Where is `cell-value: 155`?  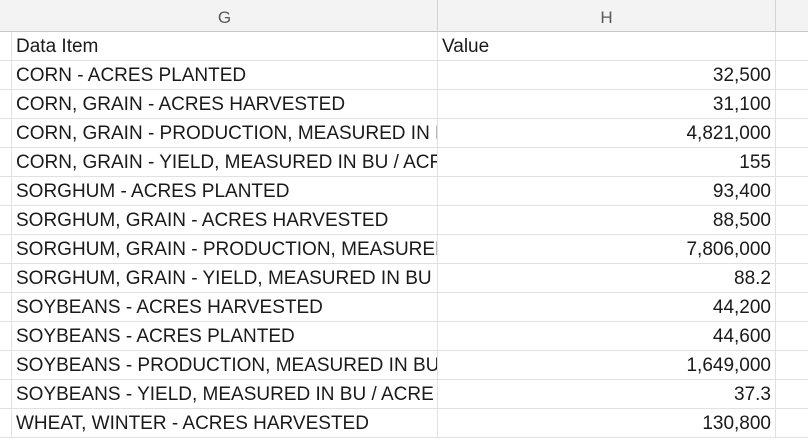 cell-value: 155 is located at coordinates (607, 162).